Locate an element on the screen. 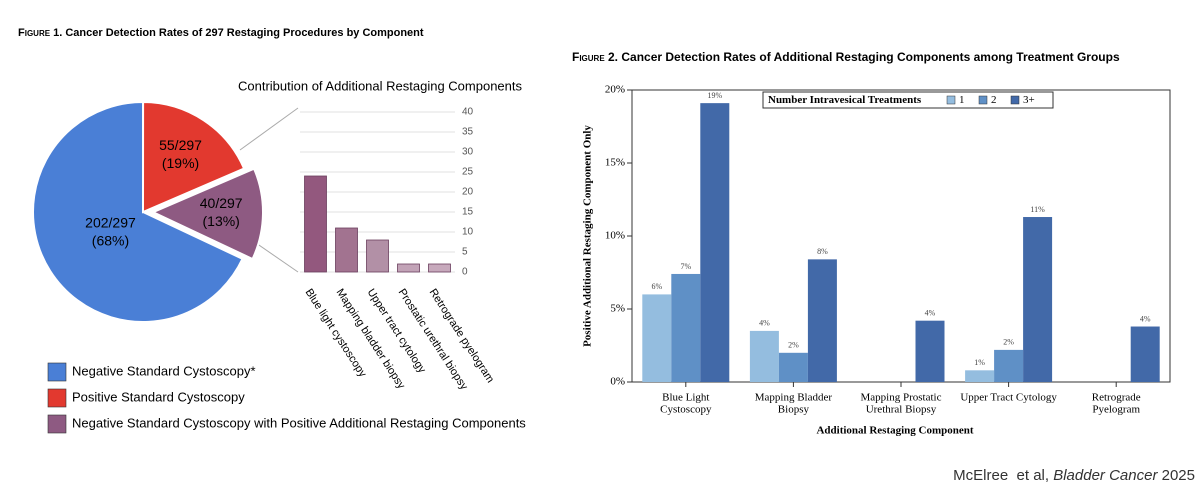 The image size is (1200, 490). y-tick-label: 10% is located at coordinates (615, 236).